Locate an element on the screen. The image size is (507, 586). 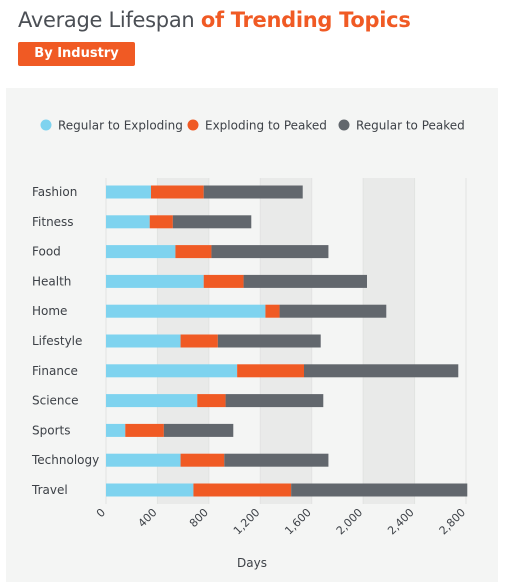
legend-label-1: Regular to Exploding is located at coordinates (120, 126).